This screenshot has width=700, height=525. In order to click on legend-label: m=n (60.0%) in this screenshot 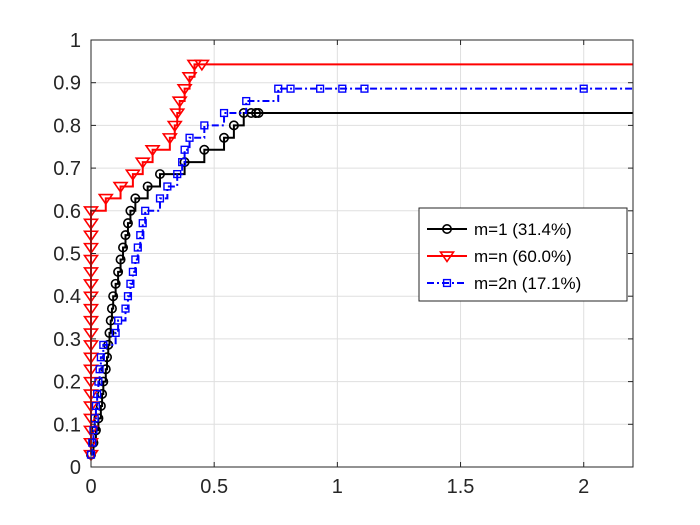, I will do `click(523, 256)`.